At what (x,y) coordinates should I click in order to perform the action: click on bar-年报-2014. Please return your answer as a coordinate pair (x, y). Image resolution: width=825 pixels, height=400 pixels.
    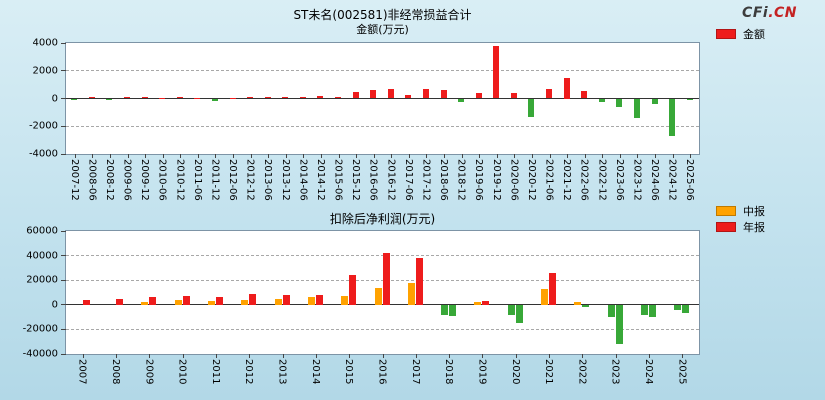
    Looking at the image, I should click on (319, 299).